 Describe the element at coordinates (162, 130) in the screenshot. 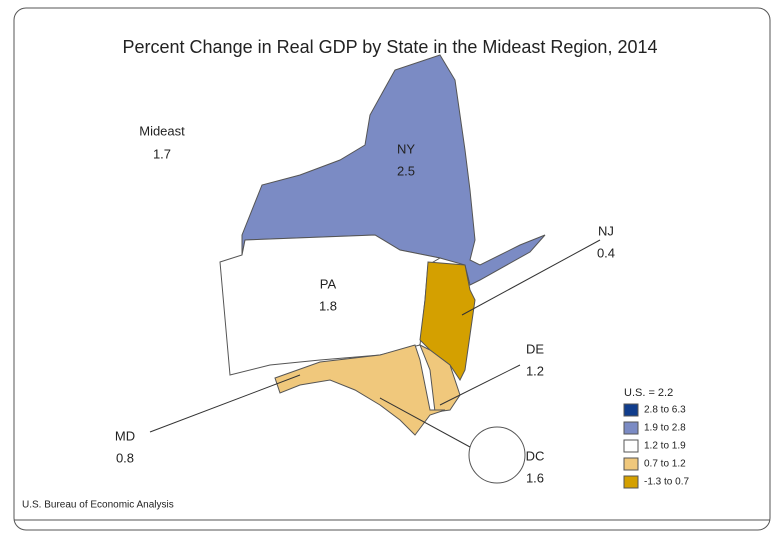

I see `region-label: Mideast` at that location.